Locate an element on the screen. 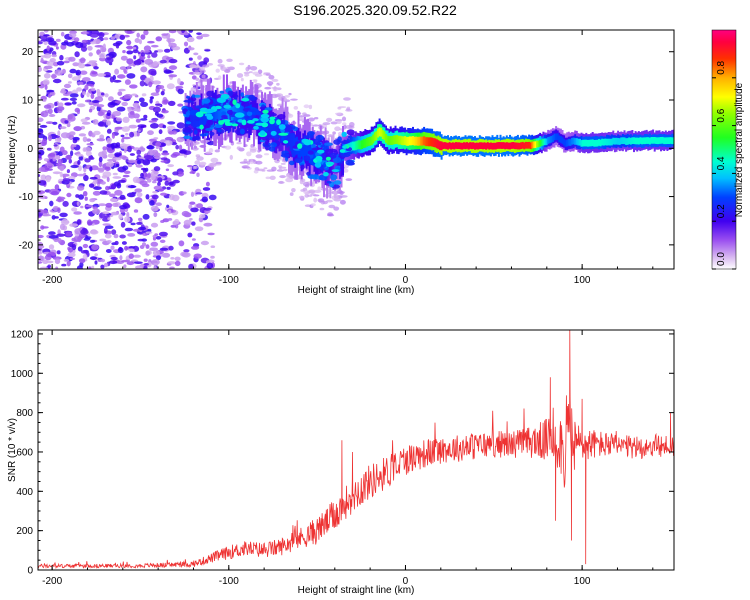 The height and width of the screenshot is (600, 750). y-tick-label: 800 is located at coordinates (24, 413).